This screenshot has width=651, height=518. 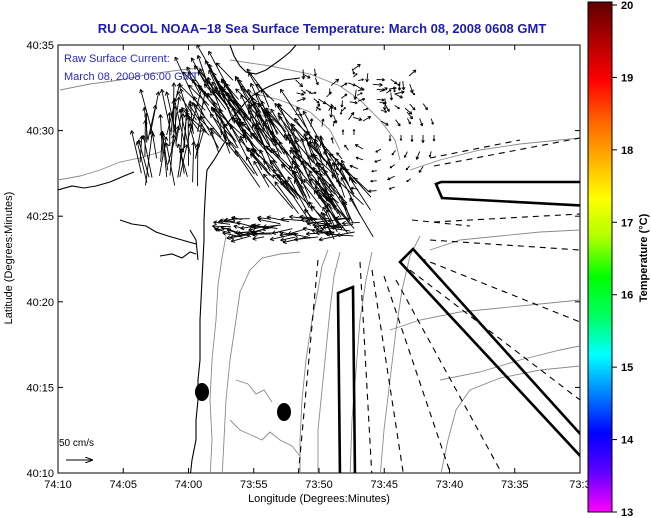 What do you see at coordinates (441, 223) in the screenshot?
I see `radial-line` at bounding box center [441, 223].